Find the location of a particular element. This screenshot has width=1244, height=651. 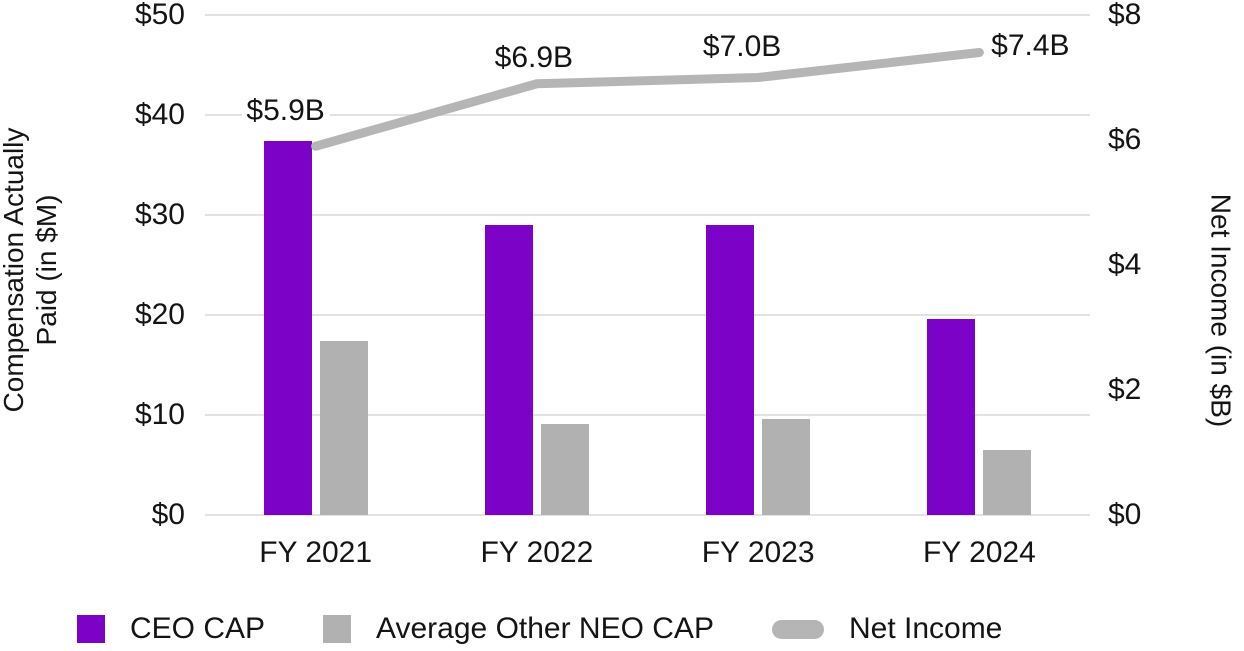

legend-item-neo-cap: Average Other NEO CAP is located at coordinates (518, 629).